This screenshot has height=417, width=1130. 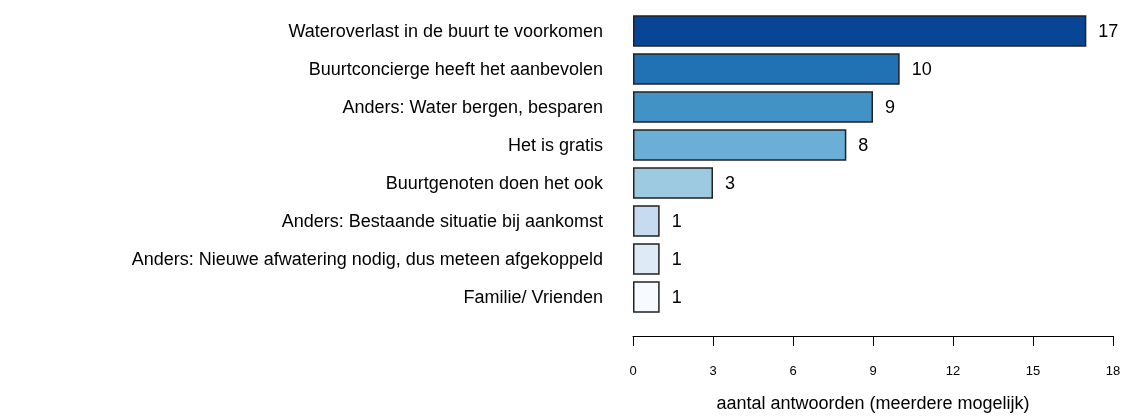 I want to click on x-tick-label: 18, so click(x=1113, y=370).